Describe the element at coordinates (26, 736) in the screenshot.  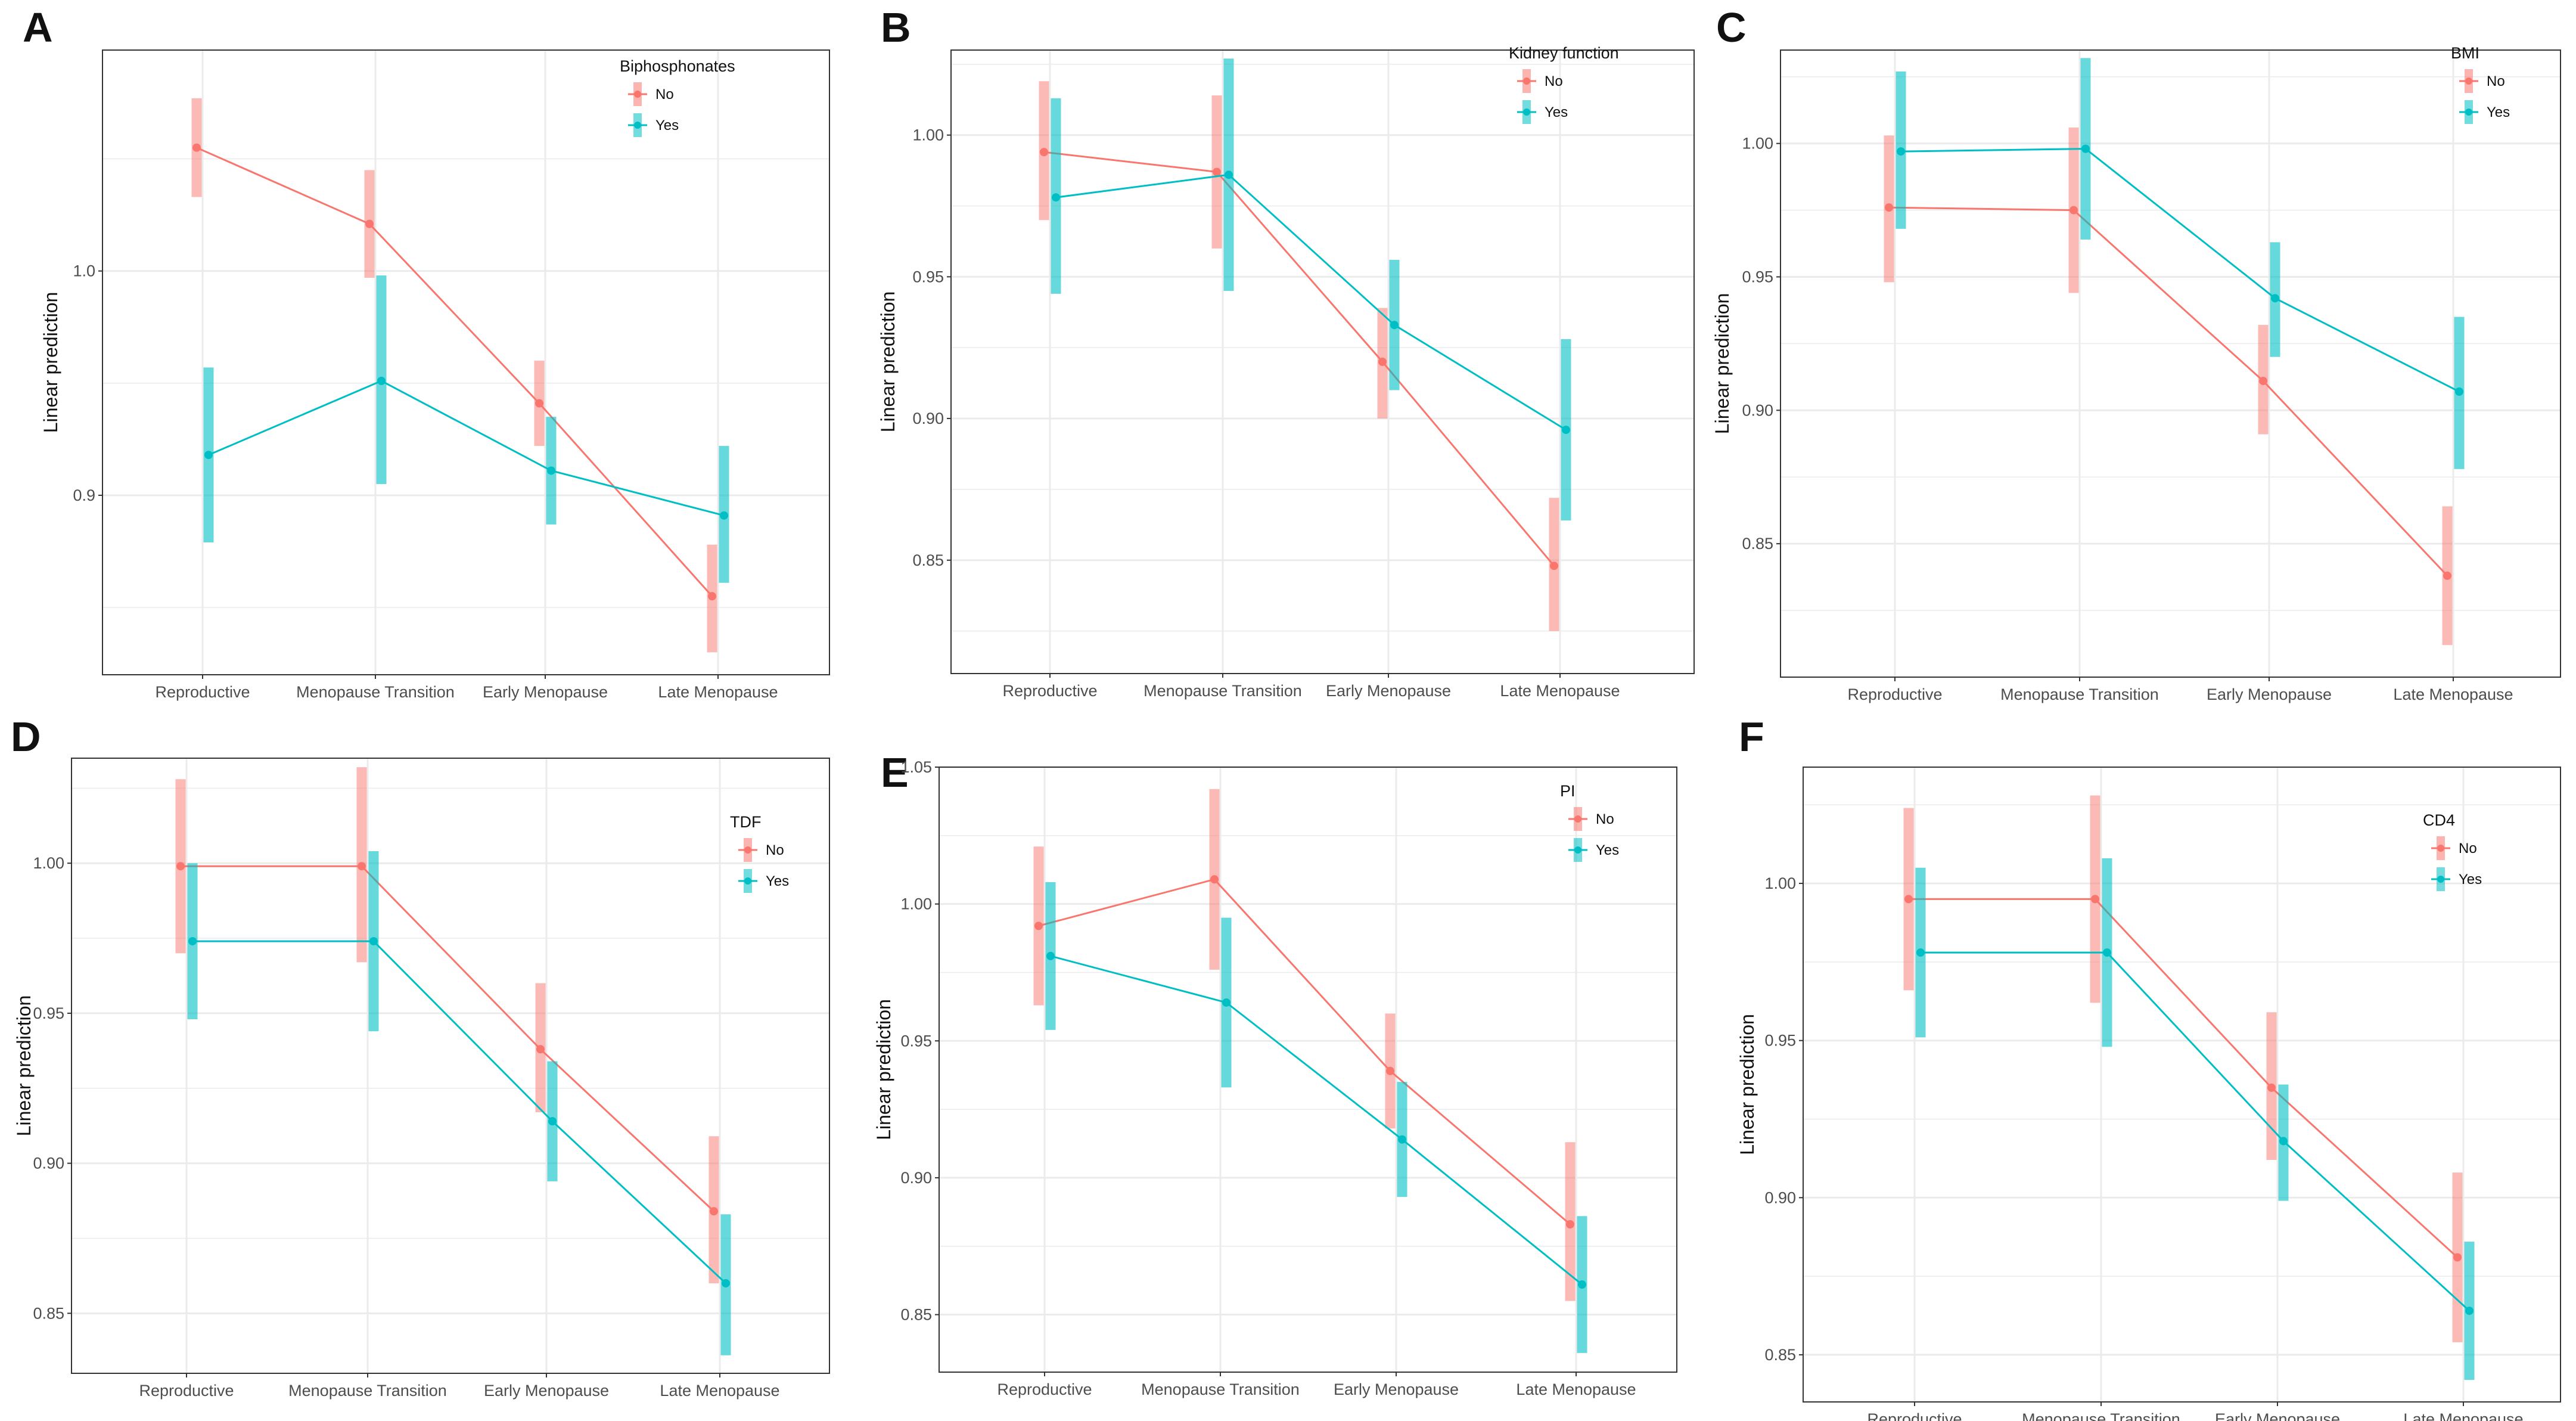
I see `panel-letter: D` at that location.